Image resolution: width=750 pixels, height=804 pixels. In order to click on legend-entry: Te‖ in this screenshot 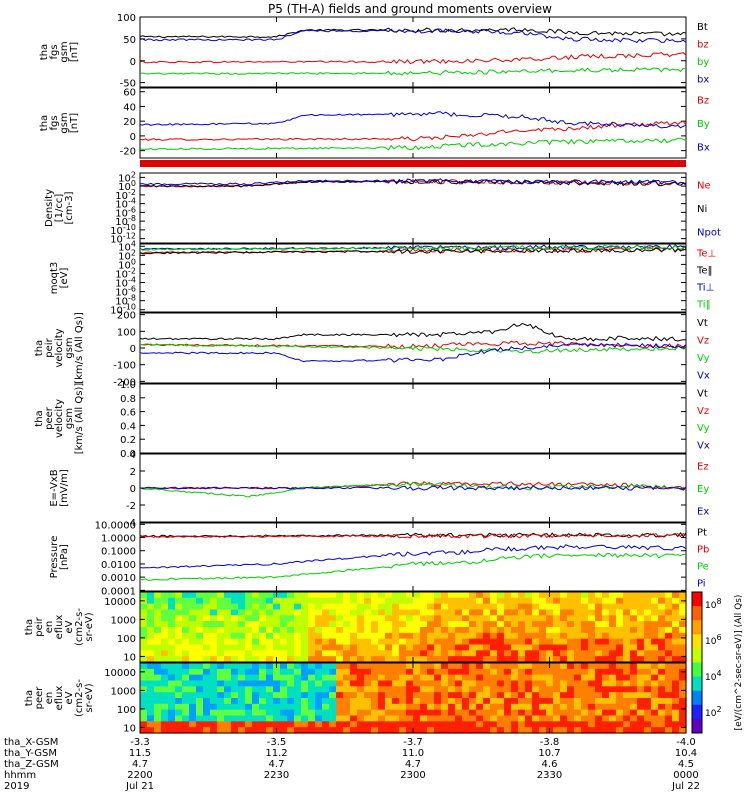, I will do `click(704, 271)`.